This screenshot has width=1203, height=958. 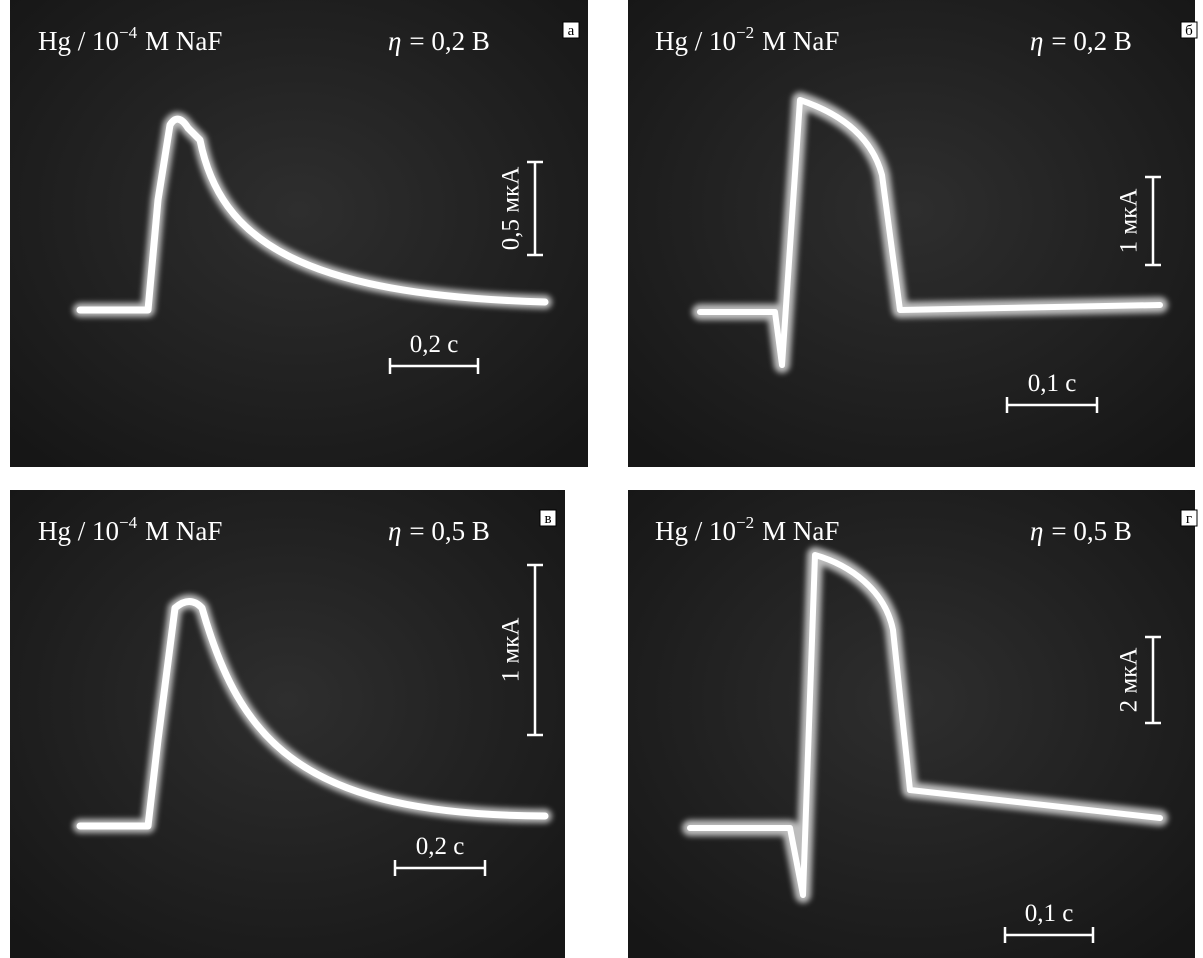 I want to click on panel-letter: г, so click(x=1189, y=519).